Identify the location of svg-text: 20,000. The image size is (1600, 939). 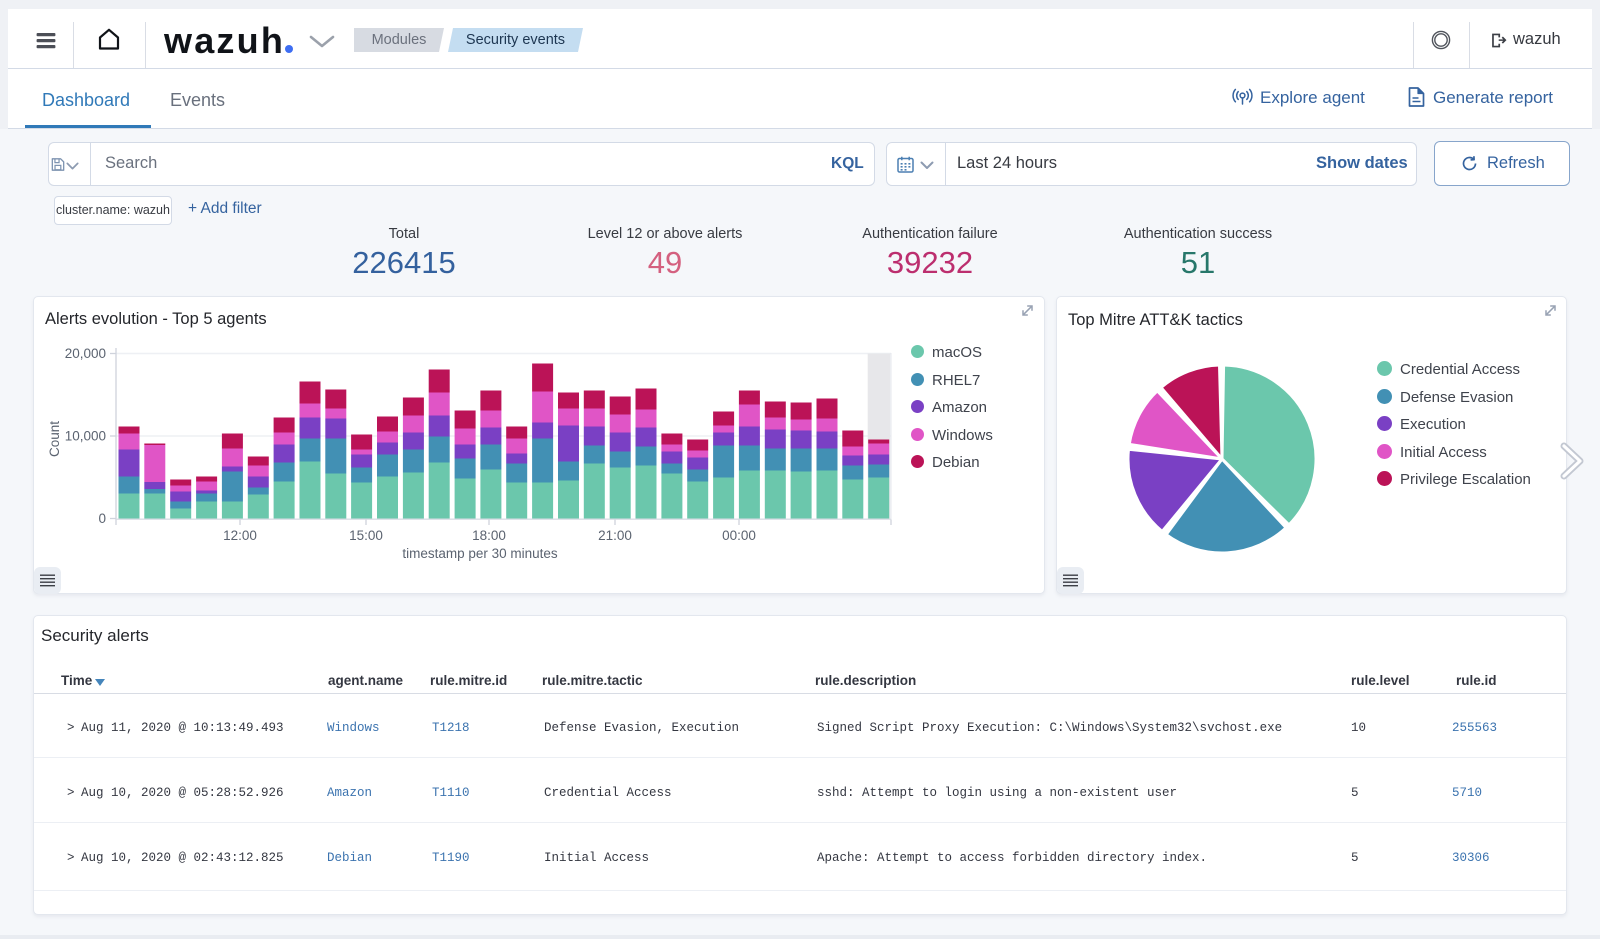
(85, 353).